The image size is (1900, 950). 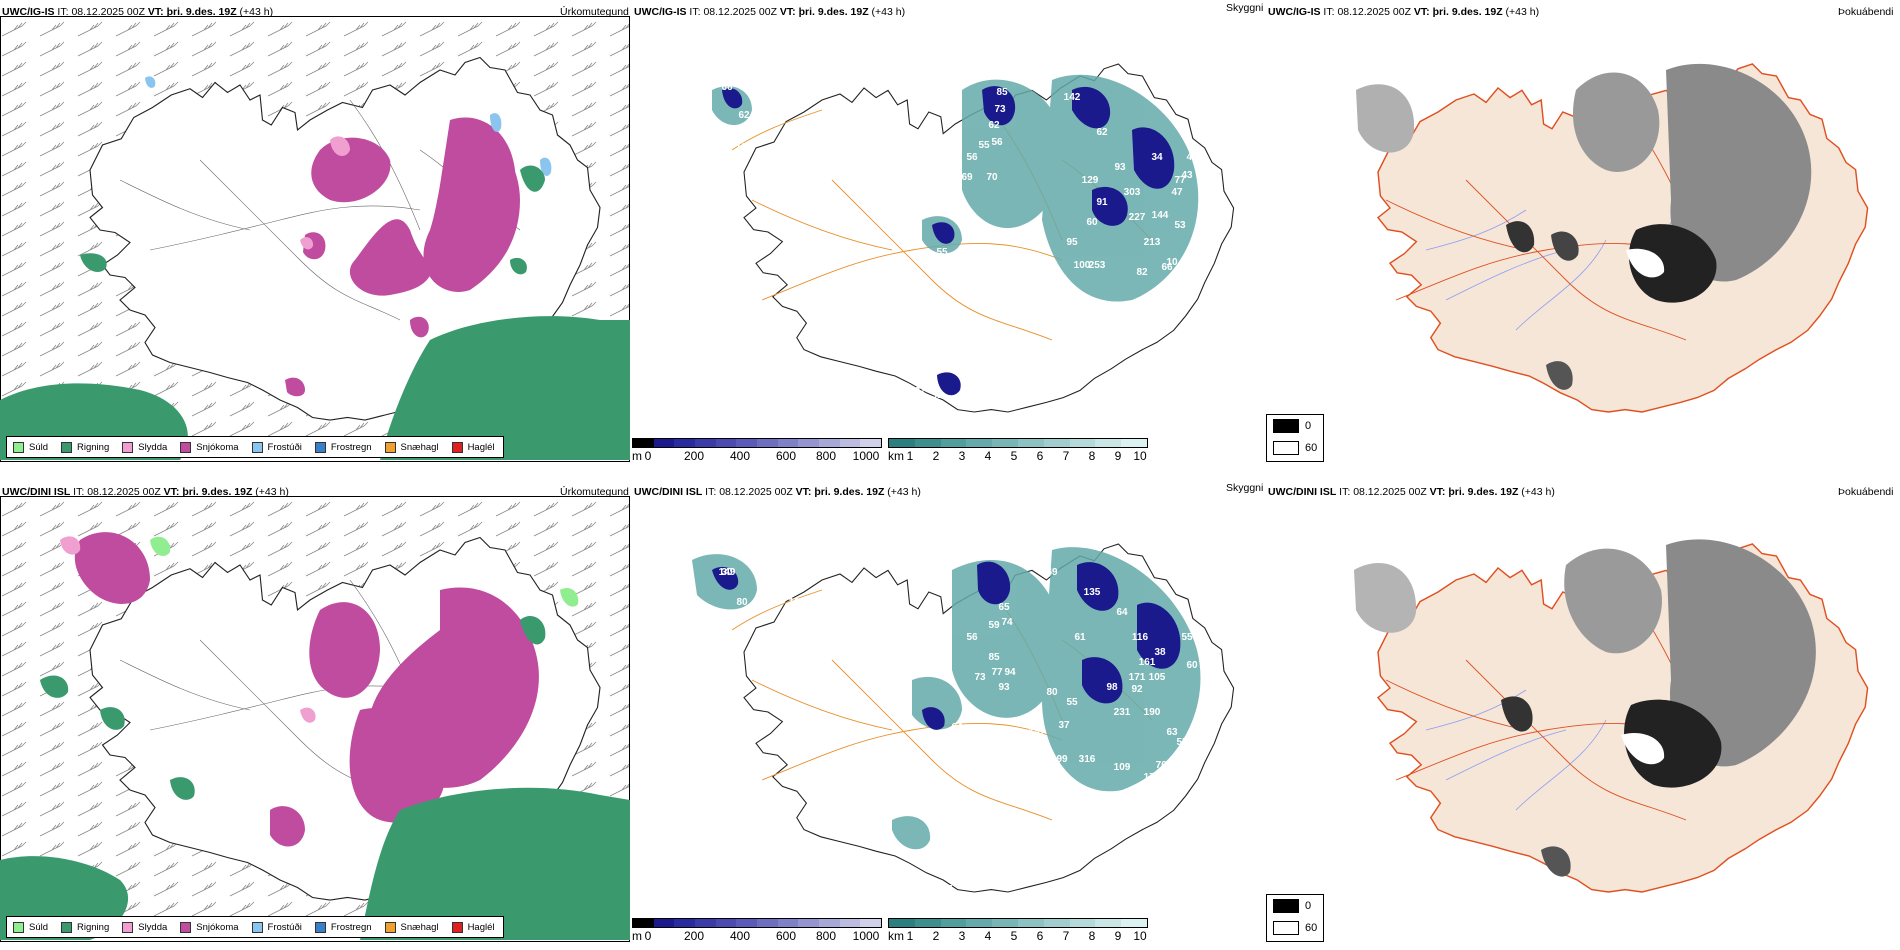 What do you see at coordinates (276, 447) in the screenshot?
I see `legend-item: Frostúði` at bounding box center [276, 447].